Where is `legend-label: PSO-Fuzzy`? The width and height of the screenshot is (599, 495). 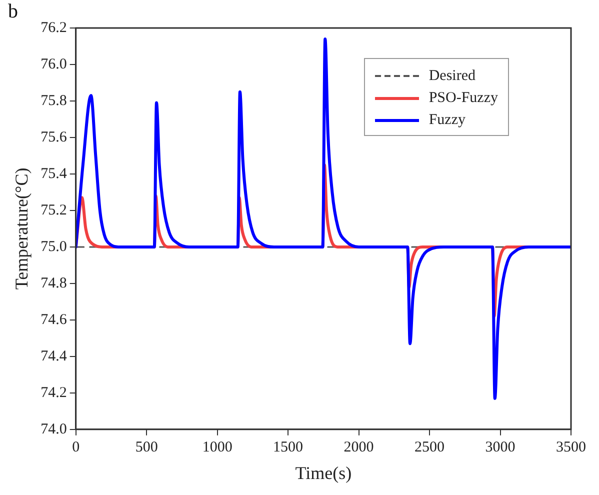
legend-label: PSO-Fuzzy is located at coordinates (463, 98).